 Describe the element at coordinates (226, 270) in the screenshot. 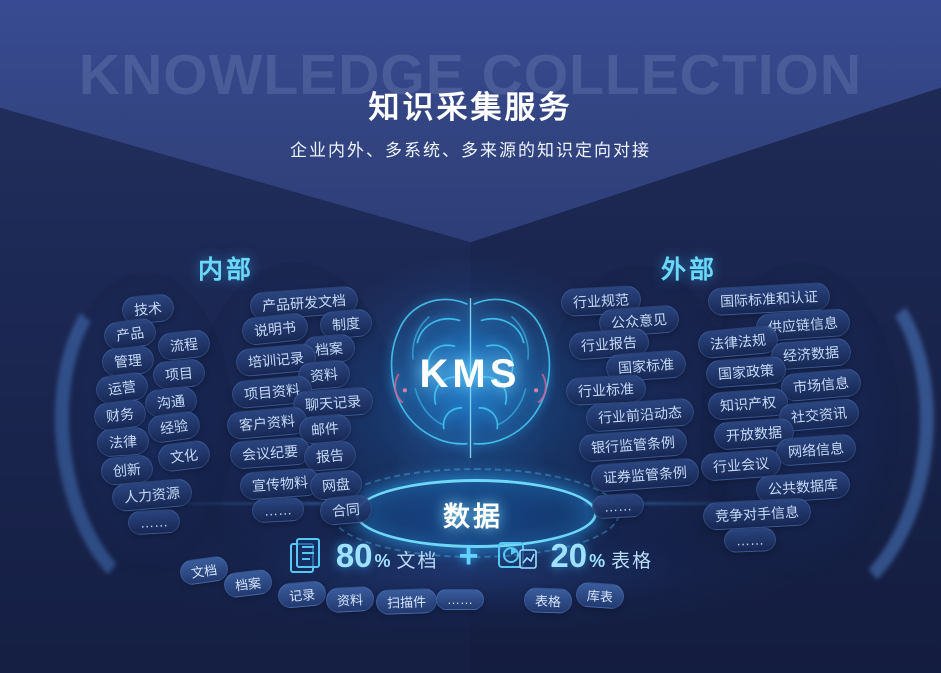

I see `internal-group-label: 内部` at that location.